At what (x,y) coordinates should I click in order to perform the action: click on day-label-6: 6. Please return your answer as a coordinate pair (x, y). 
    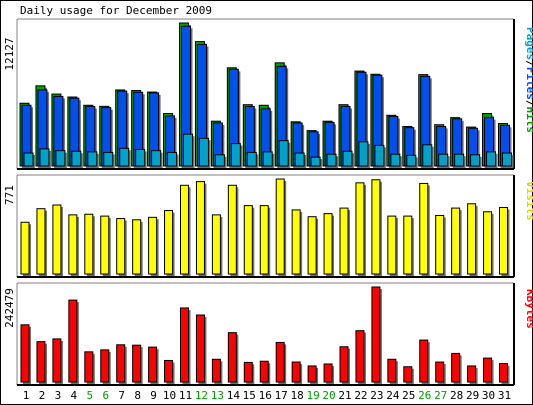
    Looking at the image, I should click on (105, 395).